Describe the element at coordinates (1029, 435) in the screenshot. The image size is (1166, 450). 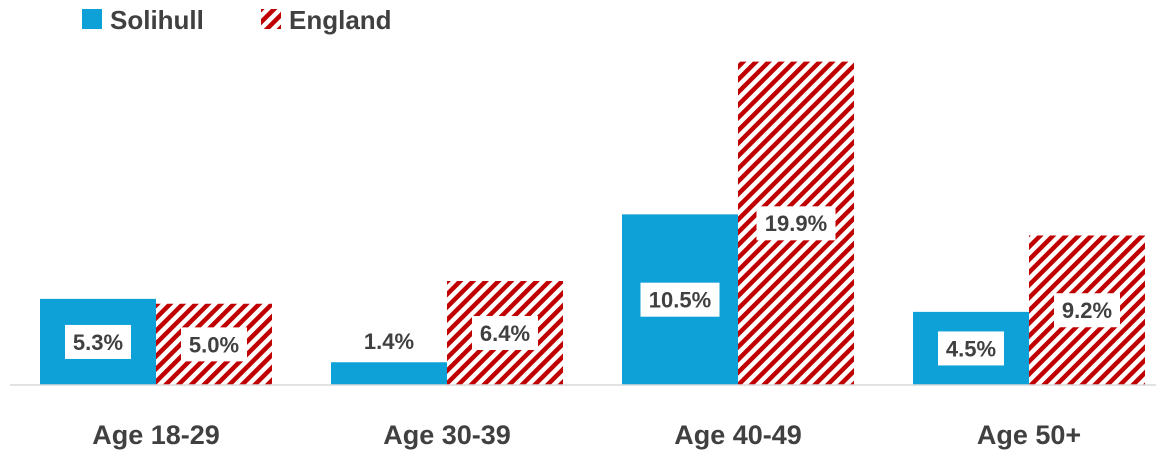
I see `x-tick-label-4: Age 50+` at that location.